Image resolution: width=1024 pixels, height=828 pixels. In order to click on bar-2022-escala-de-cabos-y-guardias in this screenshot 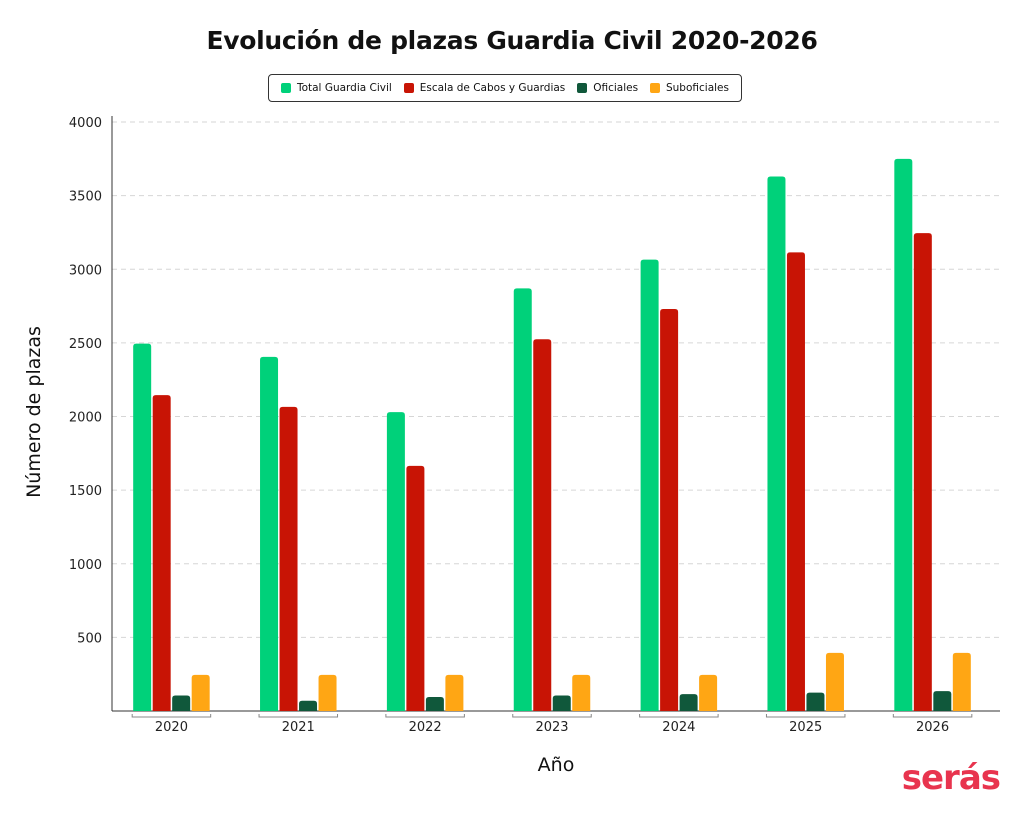, I will do `click(415, 588)`.